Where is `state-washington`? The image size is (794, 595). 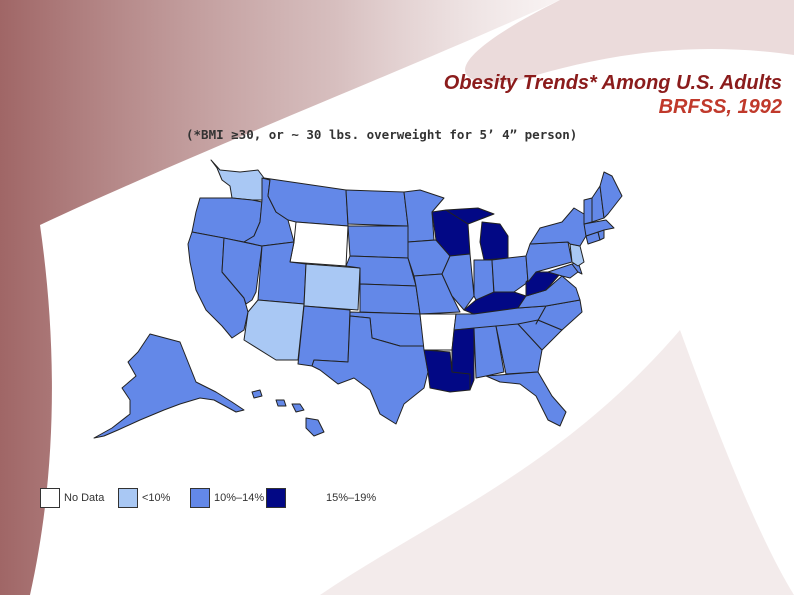 state-washington is located at coordinates (237, 180).